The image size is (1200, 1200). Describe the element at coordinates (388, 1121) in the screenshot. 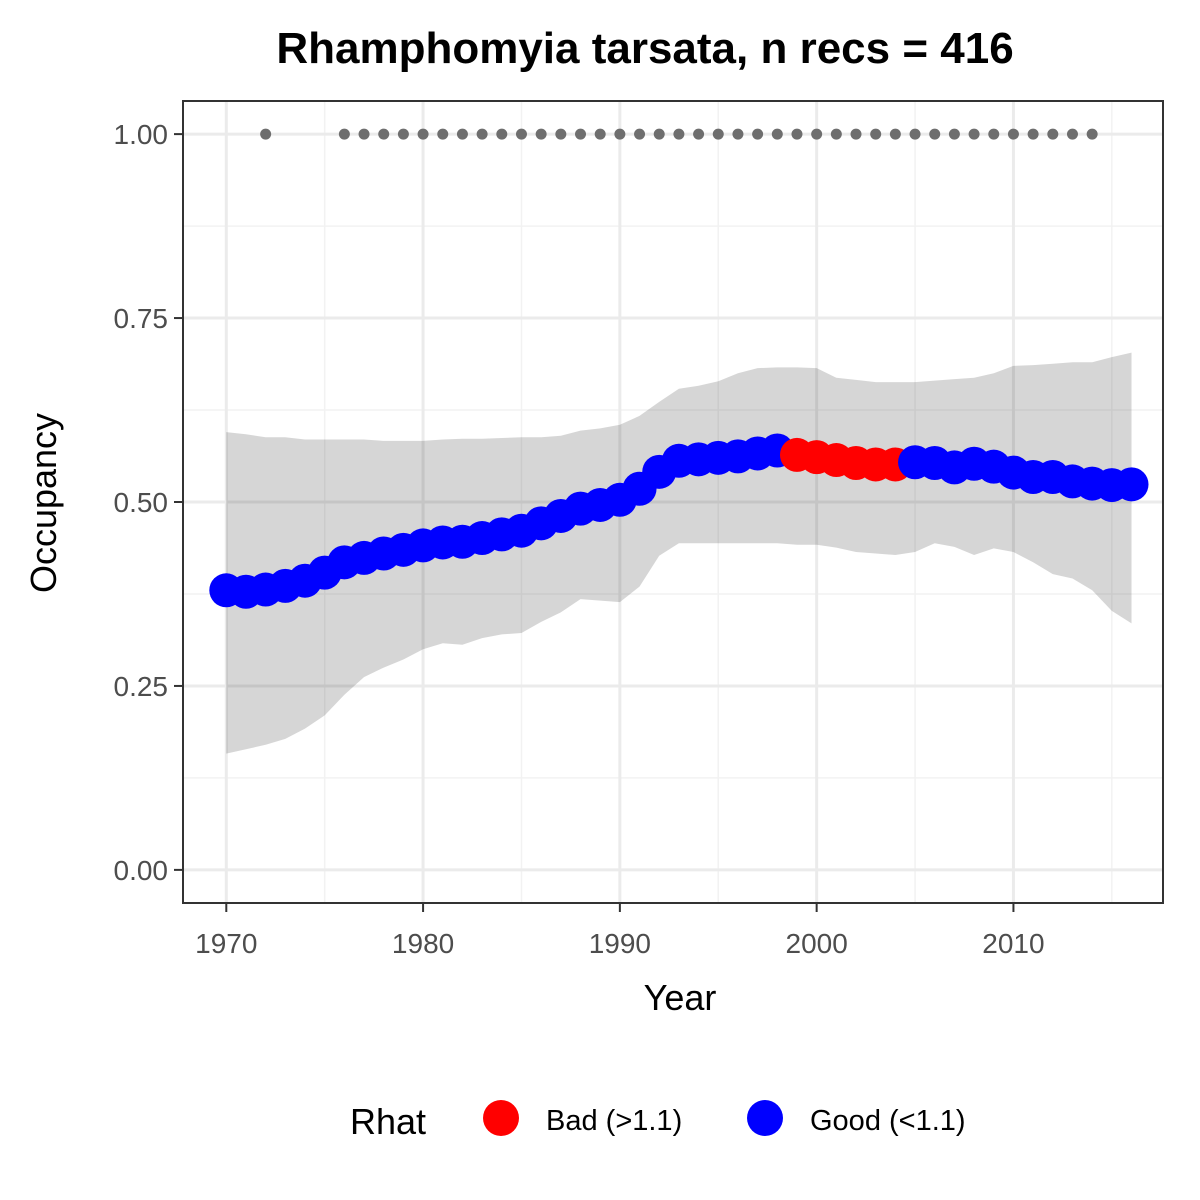

I see `legend-title: Rhat` at that location.